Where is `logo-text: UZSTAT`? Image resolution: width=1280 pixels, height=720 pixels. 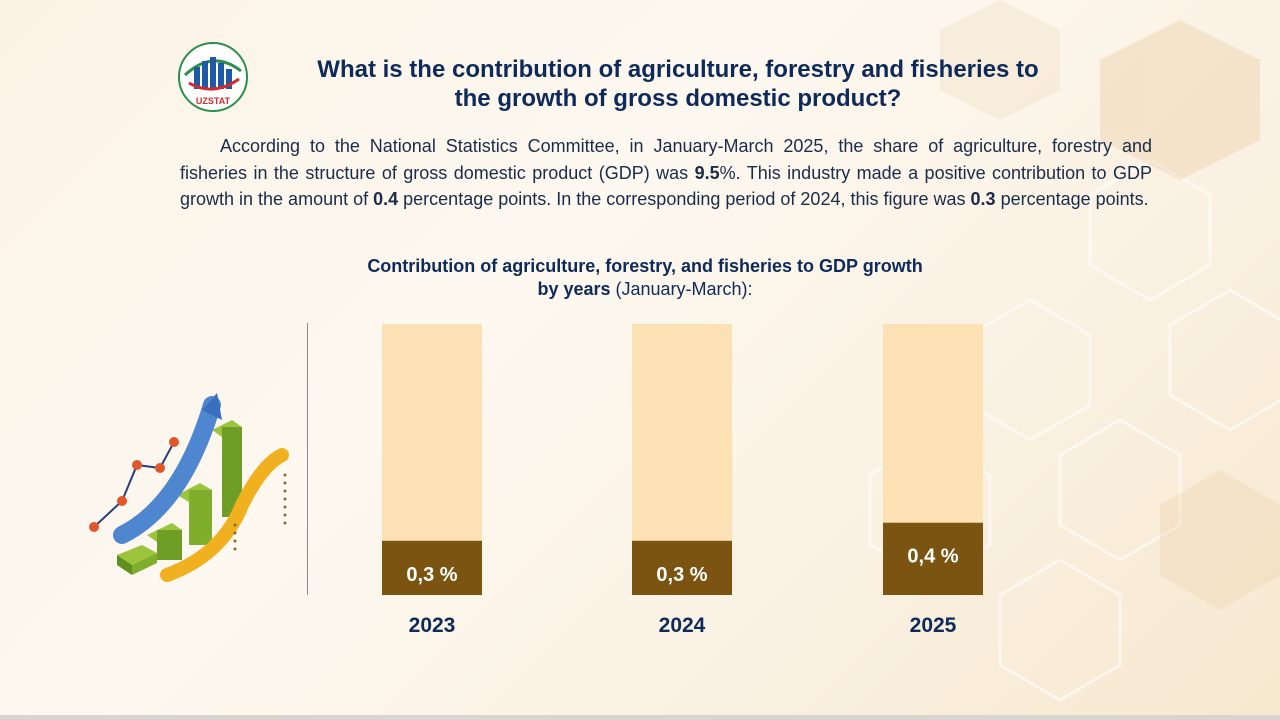
logo-text: UZSTAT is located at coordinates (213, 101).